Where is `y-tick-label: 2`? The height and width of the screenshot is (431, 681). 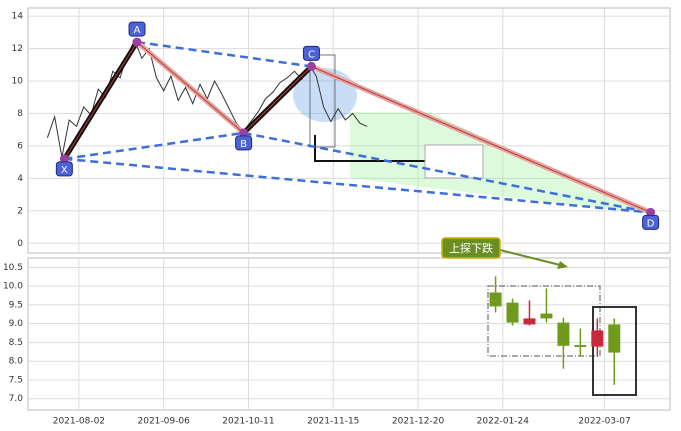
y-tick-label: 2 is located at coordinates (20, 211).